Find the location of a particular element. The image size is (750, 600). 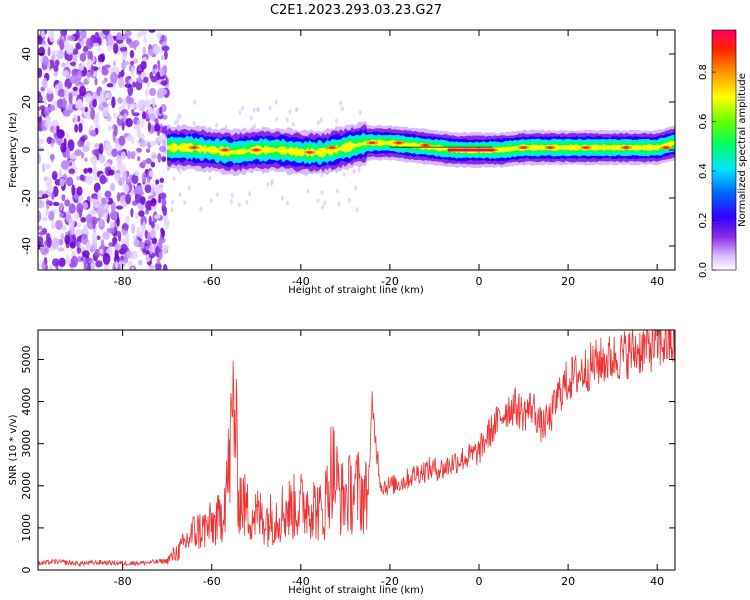

x-tick-label: -60 is located at coordinates (212, 581).